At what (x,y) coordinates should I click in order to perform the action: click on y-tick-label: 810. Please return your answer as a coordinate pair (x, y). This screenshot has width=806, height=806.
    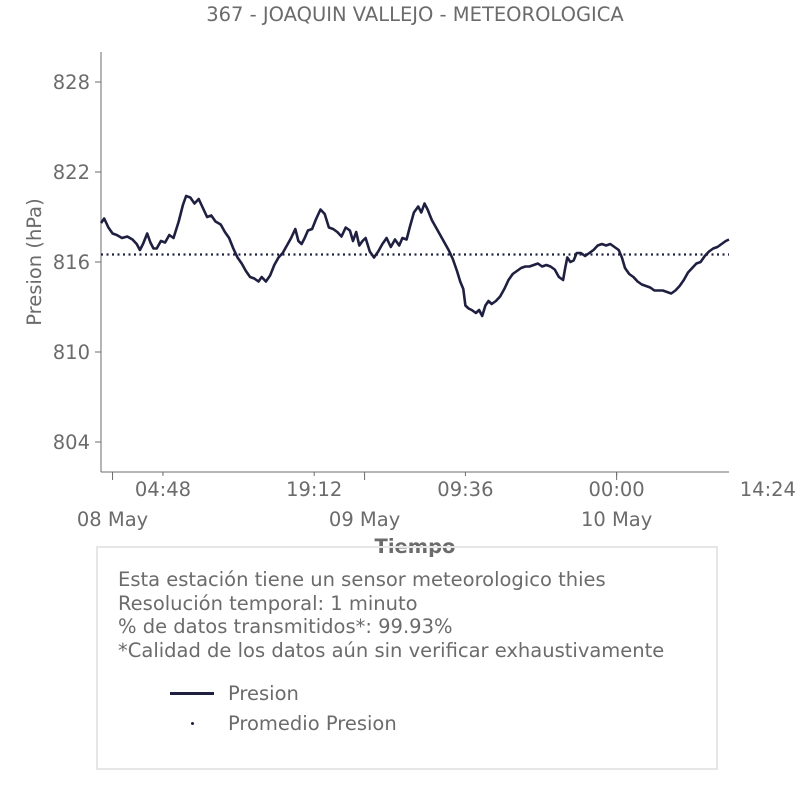
    Looking at the image, I should click on (71, 352).